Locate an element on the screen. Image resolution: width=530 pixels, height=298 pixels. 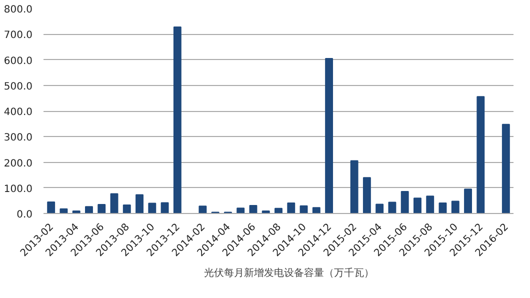
y-tick-label: 800.0 is located at coordinates (18, 10).